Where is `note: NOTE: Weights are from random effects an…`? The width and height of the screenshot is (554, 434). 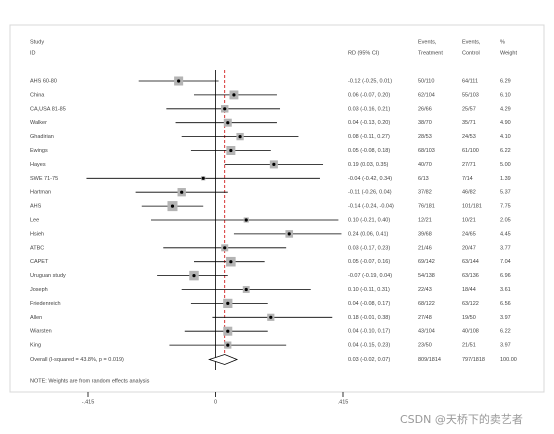 note: NOTE: Weights are from random effects an… is located at coordinates (90, 381).